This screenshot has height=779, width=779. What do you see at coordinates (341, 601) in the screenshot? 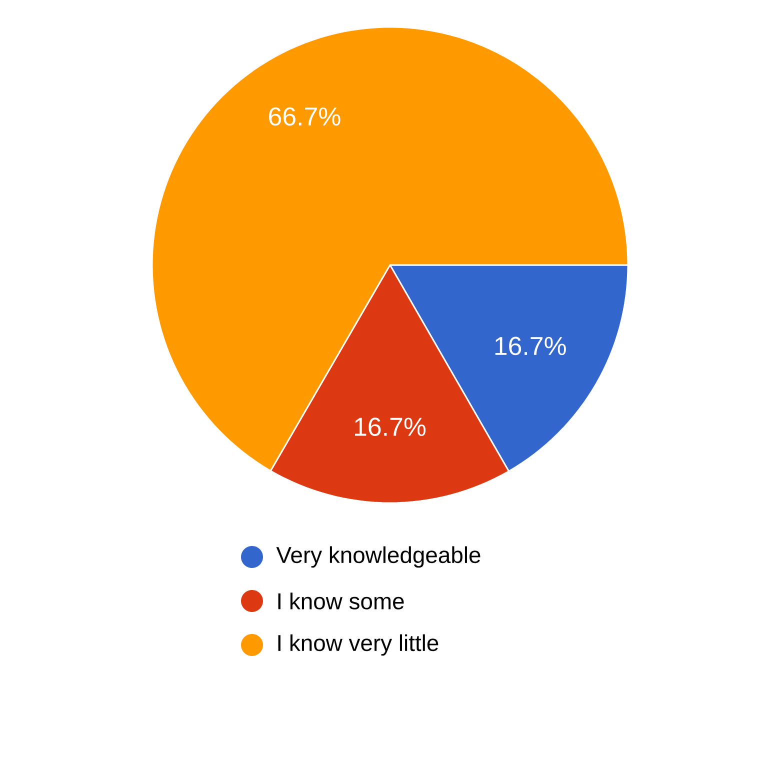
I see `legend-label: I know some` at bounding box center [341, 601].